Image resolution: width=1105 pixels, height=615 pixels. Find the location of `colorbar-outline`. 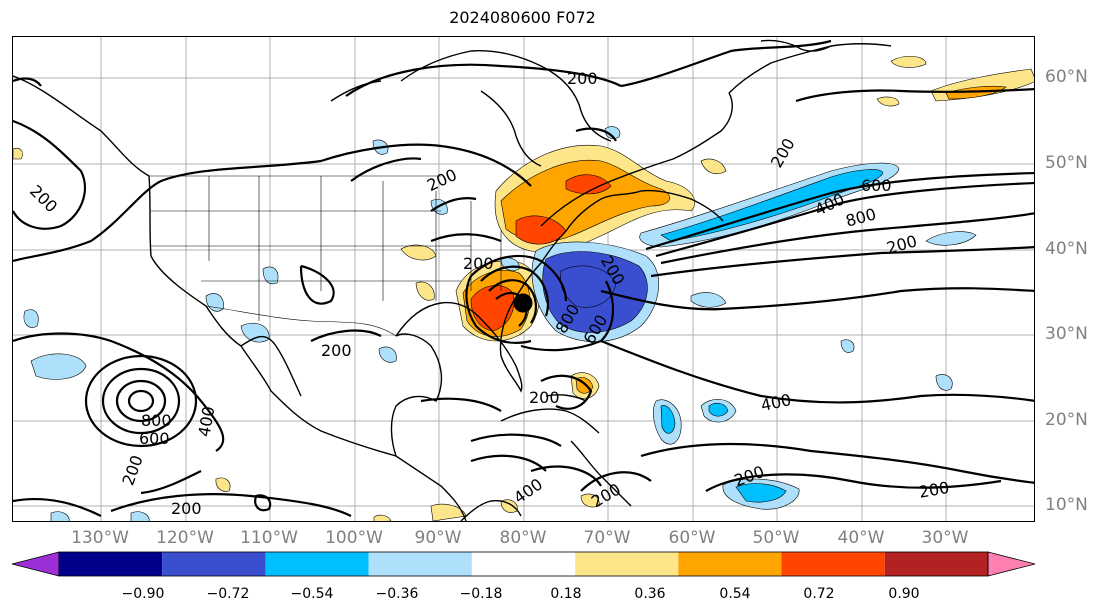

colorbar-outline is located at coordinates (523, 564).